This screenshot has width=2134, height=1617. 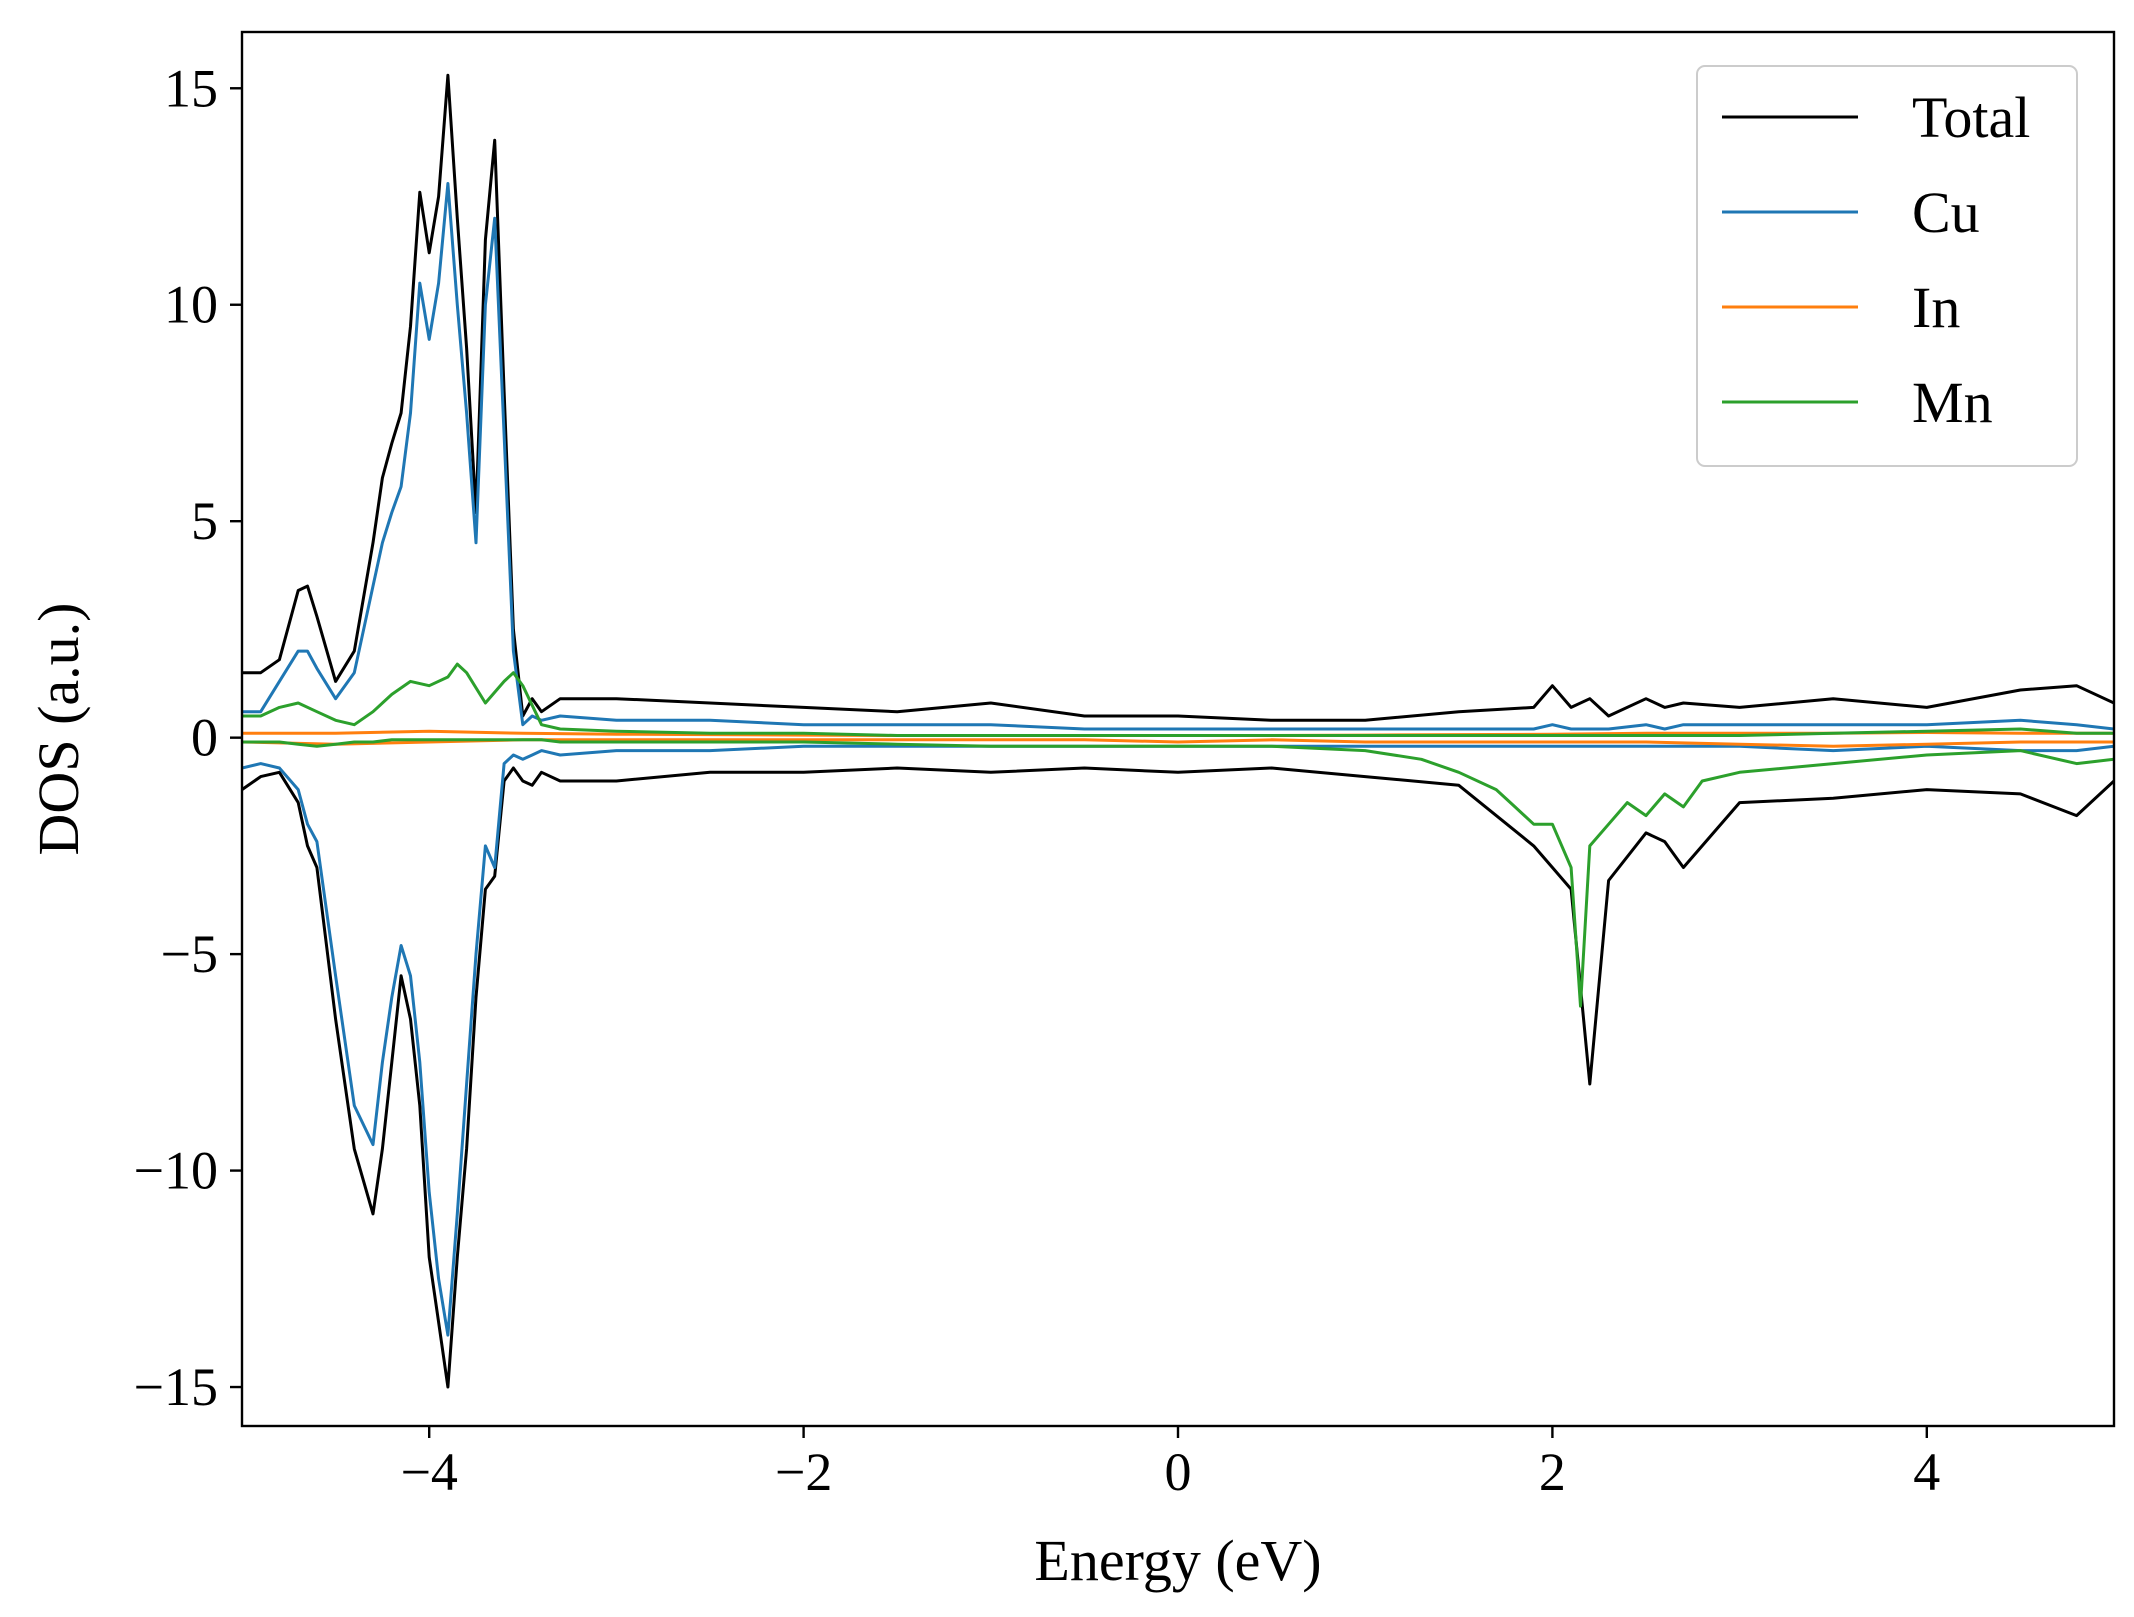 What do you see at coordinates (1926, 1472) in the screenshot?
I see `x-tick-label: 4` at bounding box center [1926, 1472].